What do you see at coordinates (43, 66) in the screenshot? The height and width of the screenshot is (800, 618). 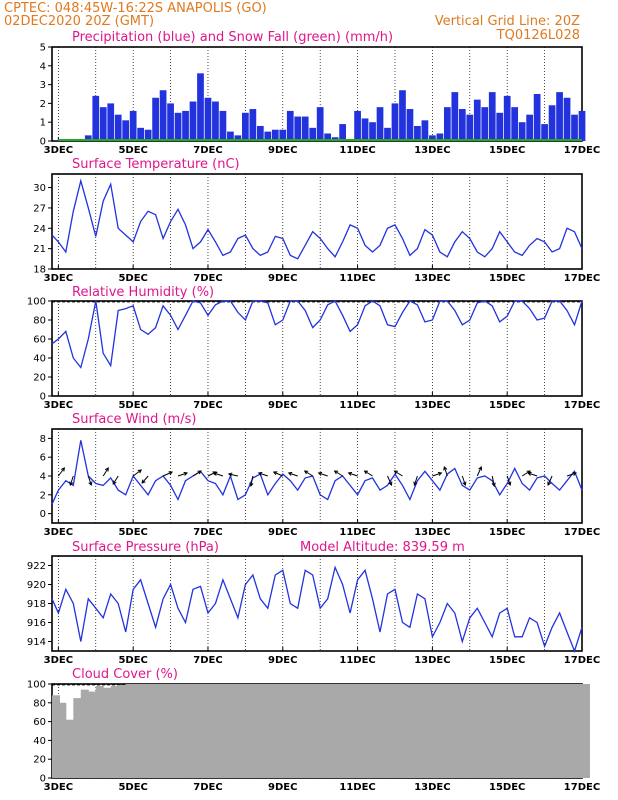 I see `precip-y-tick-label: 4` at bounding box center [43, 66].